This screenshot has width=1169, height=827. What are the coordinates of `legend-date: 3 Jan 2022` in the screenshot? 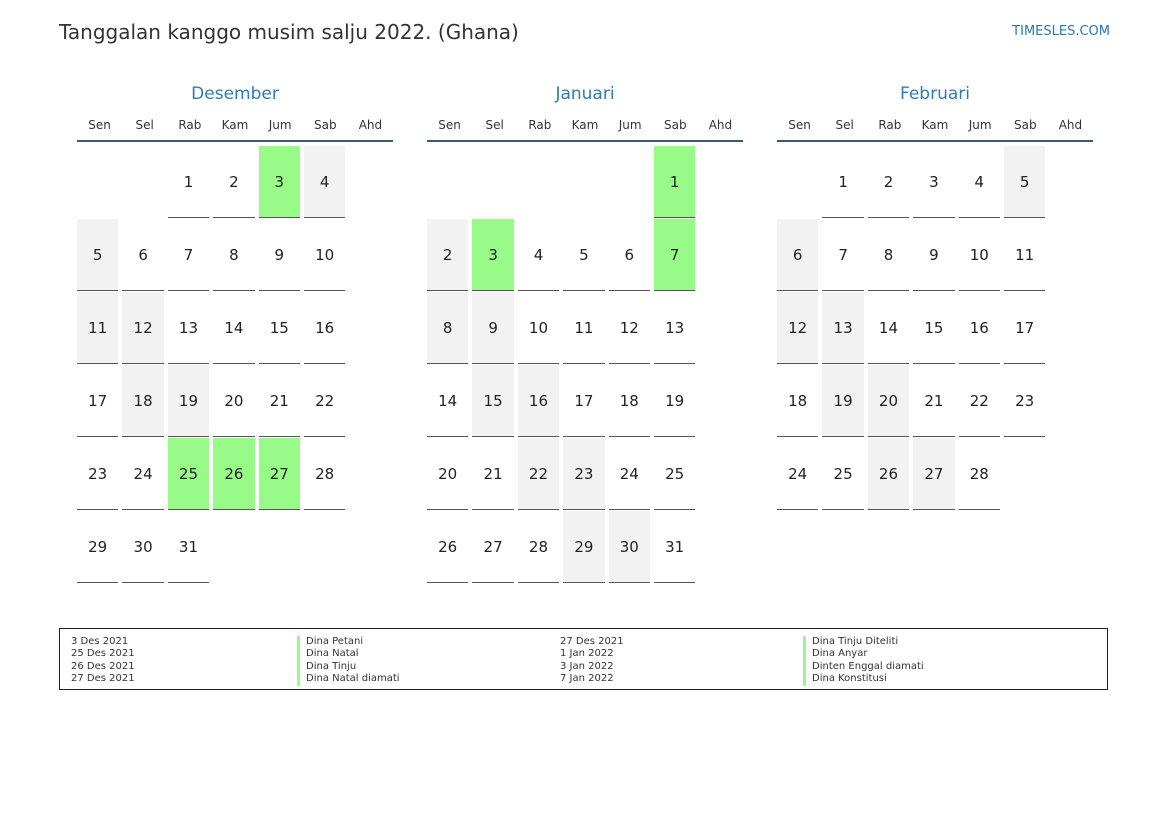 It's located at (587, 666).